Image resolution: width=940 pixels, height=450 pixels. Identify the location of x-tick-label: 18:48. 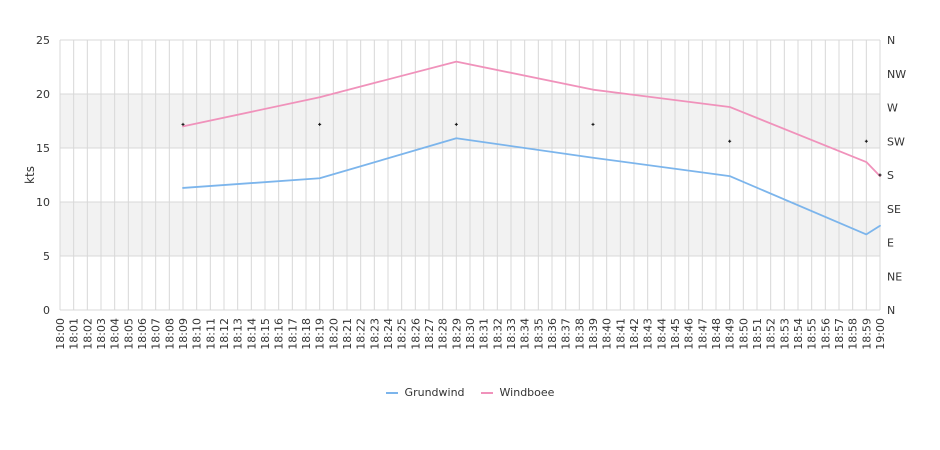
(716, 334).